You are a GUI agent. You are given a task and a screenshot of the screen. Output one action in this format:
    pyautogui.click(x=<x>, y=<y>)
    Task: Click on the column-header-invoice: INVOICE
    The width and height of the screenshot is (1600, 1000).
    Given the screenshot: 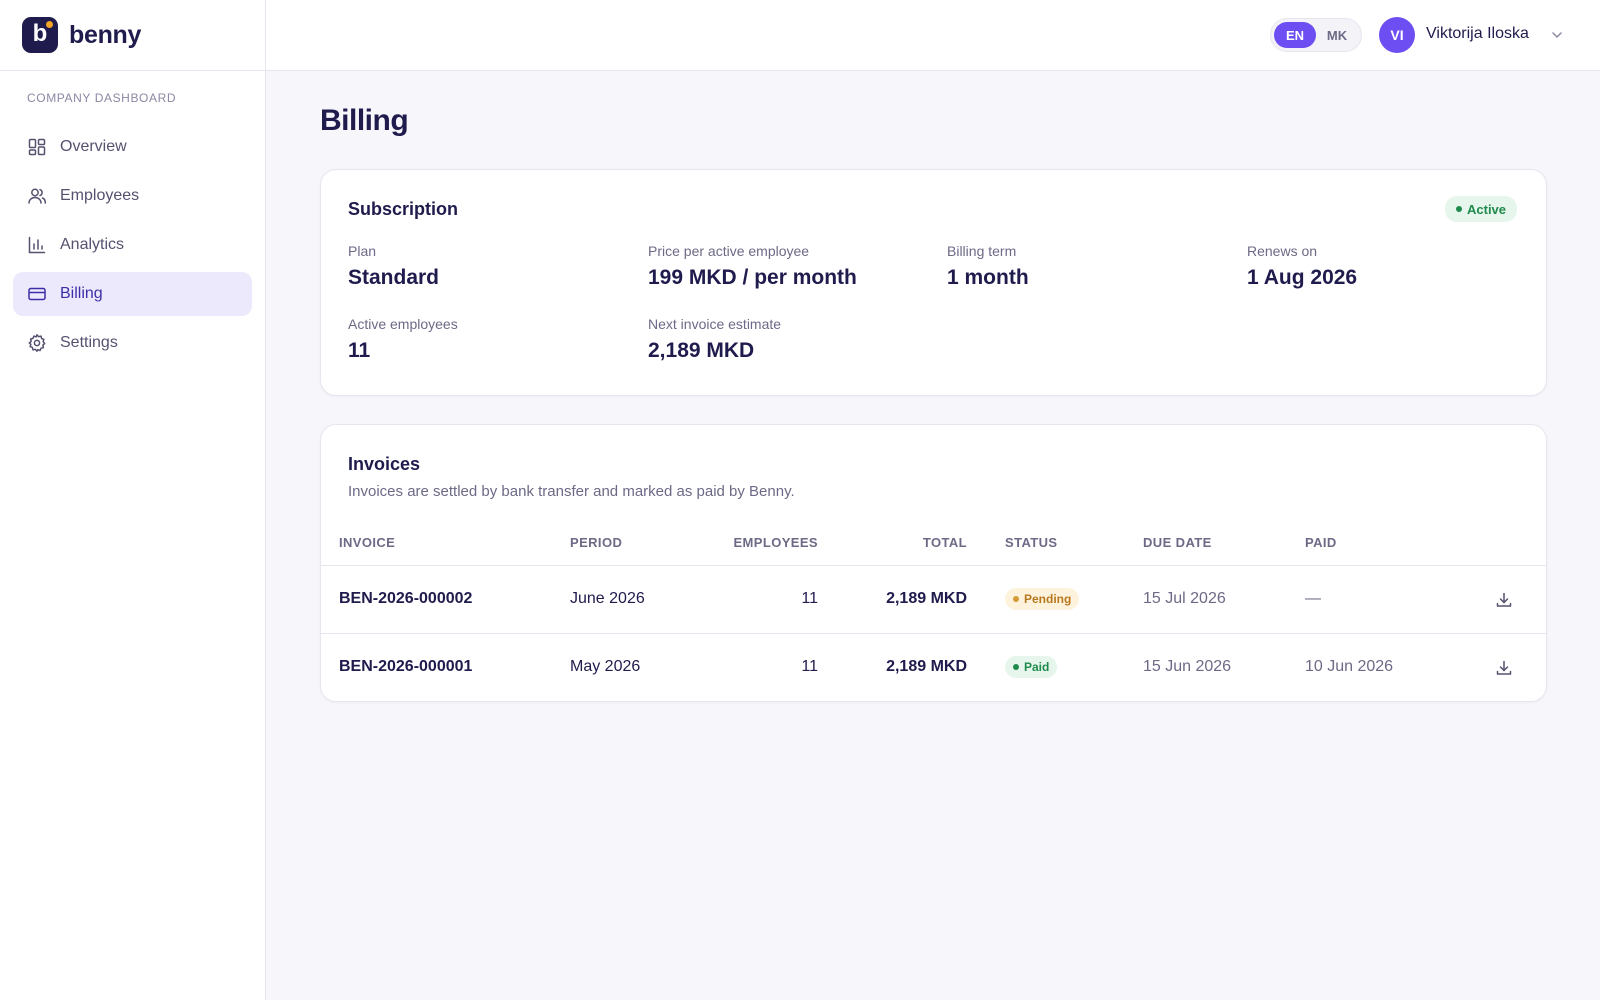 What is the action you would take?
    pyautogui.click(x=367, y=542)
    